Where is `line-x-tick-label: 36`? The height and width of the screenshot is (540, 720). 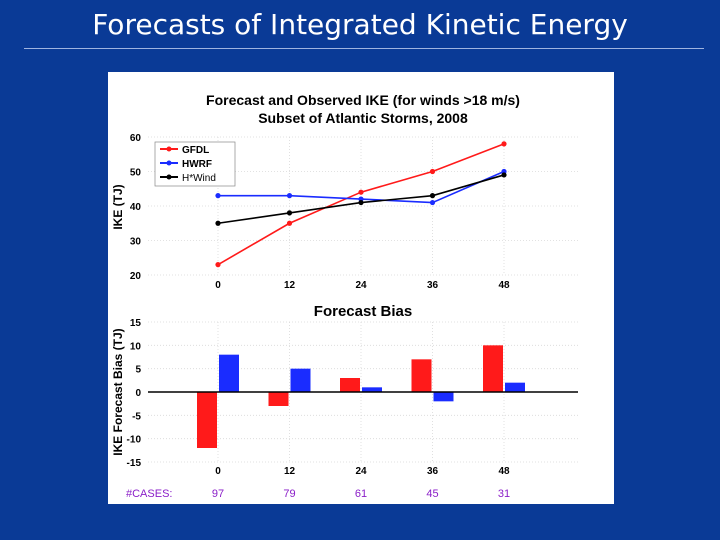 line-x-tick-label: 36 is located at coordinates (433, 285).